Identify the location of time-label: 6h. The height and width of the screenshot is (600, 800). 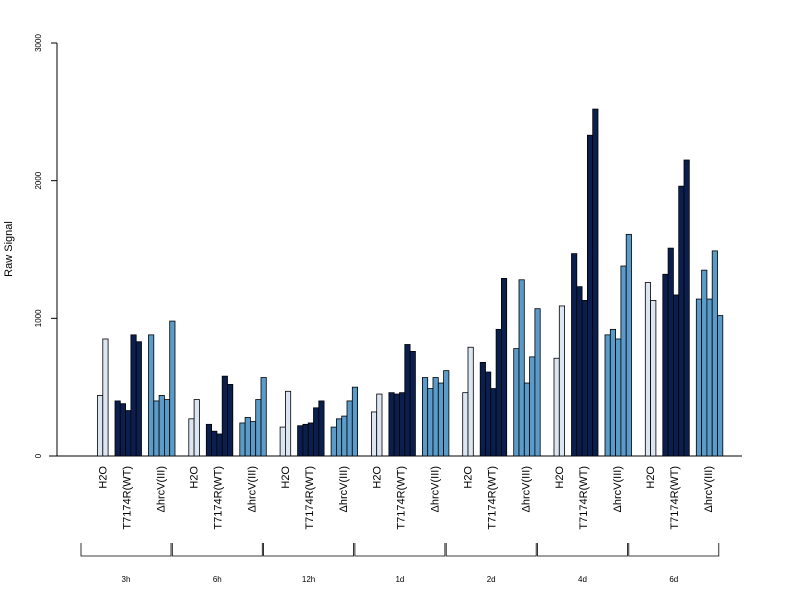
(217, 579).